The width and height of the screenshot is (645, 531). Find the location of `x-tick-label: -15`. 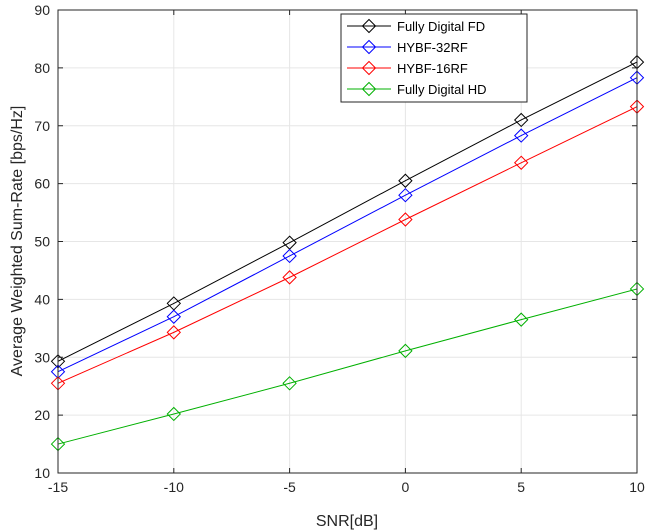

x-tick-label: -15 is located at coordinates (58, 487).